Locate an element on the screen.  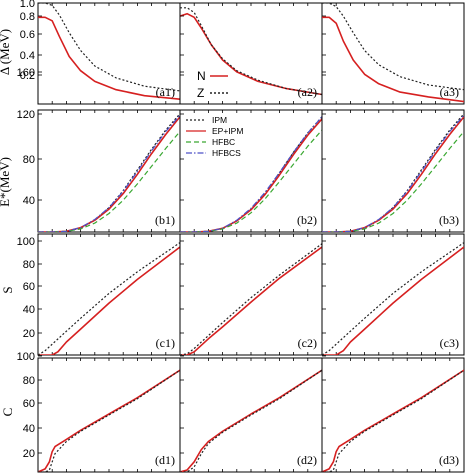
legend-label-ipm: IPM is located at coordinates (219, 120).